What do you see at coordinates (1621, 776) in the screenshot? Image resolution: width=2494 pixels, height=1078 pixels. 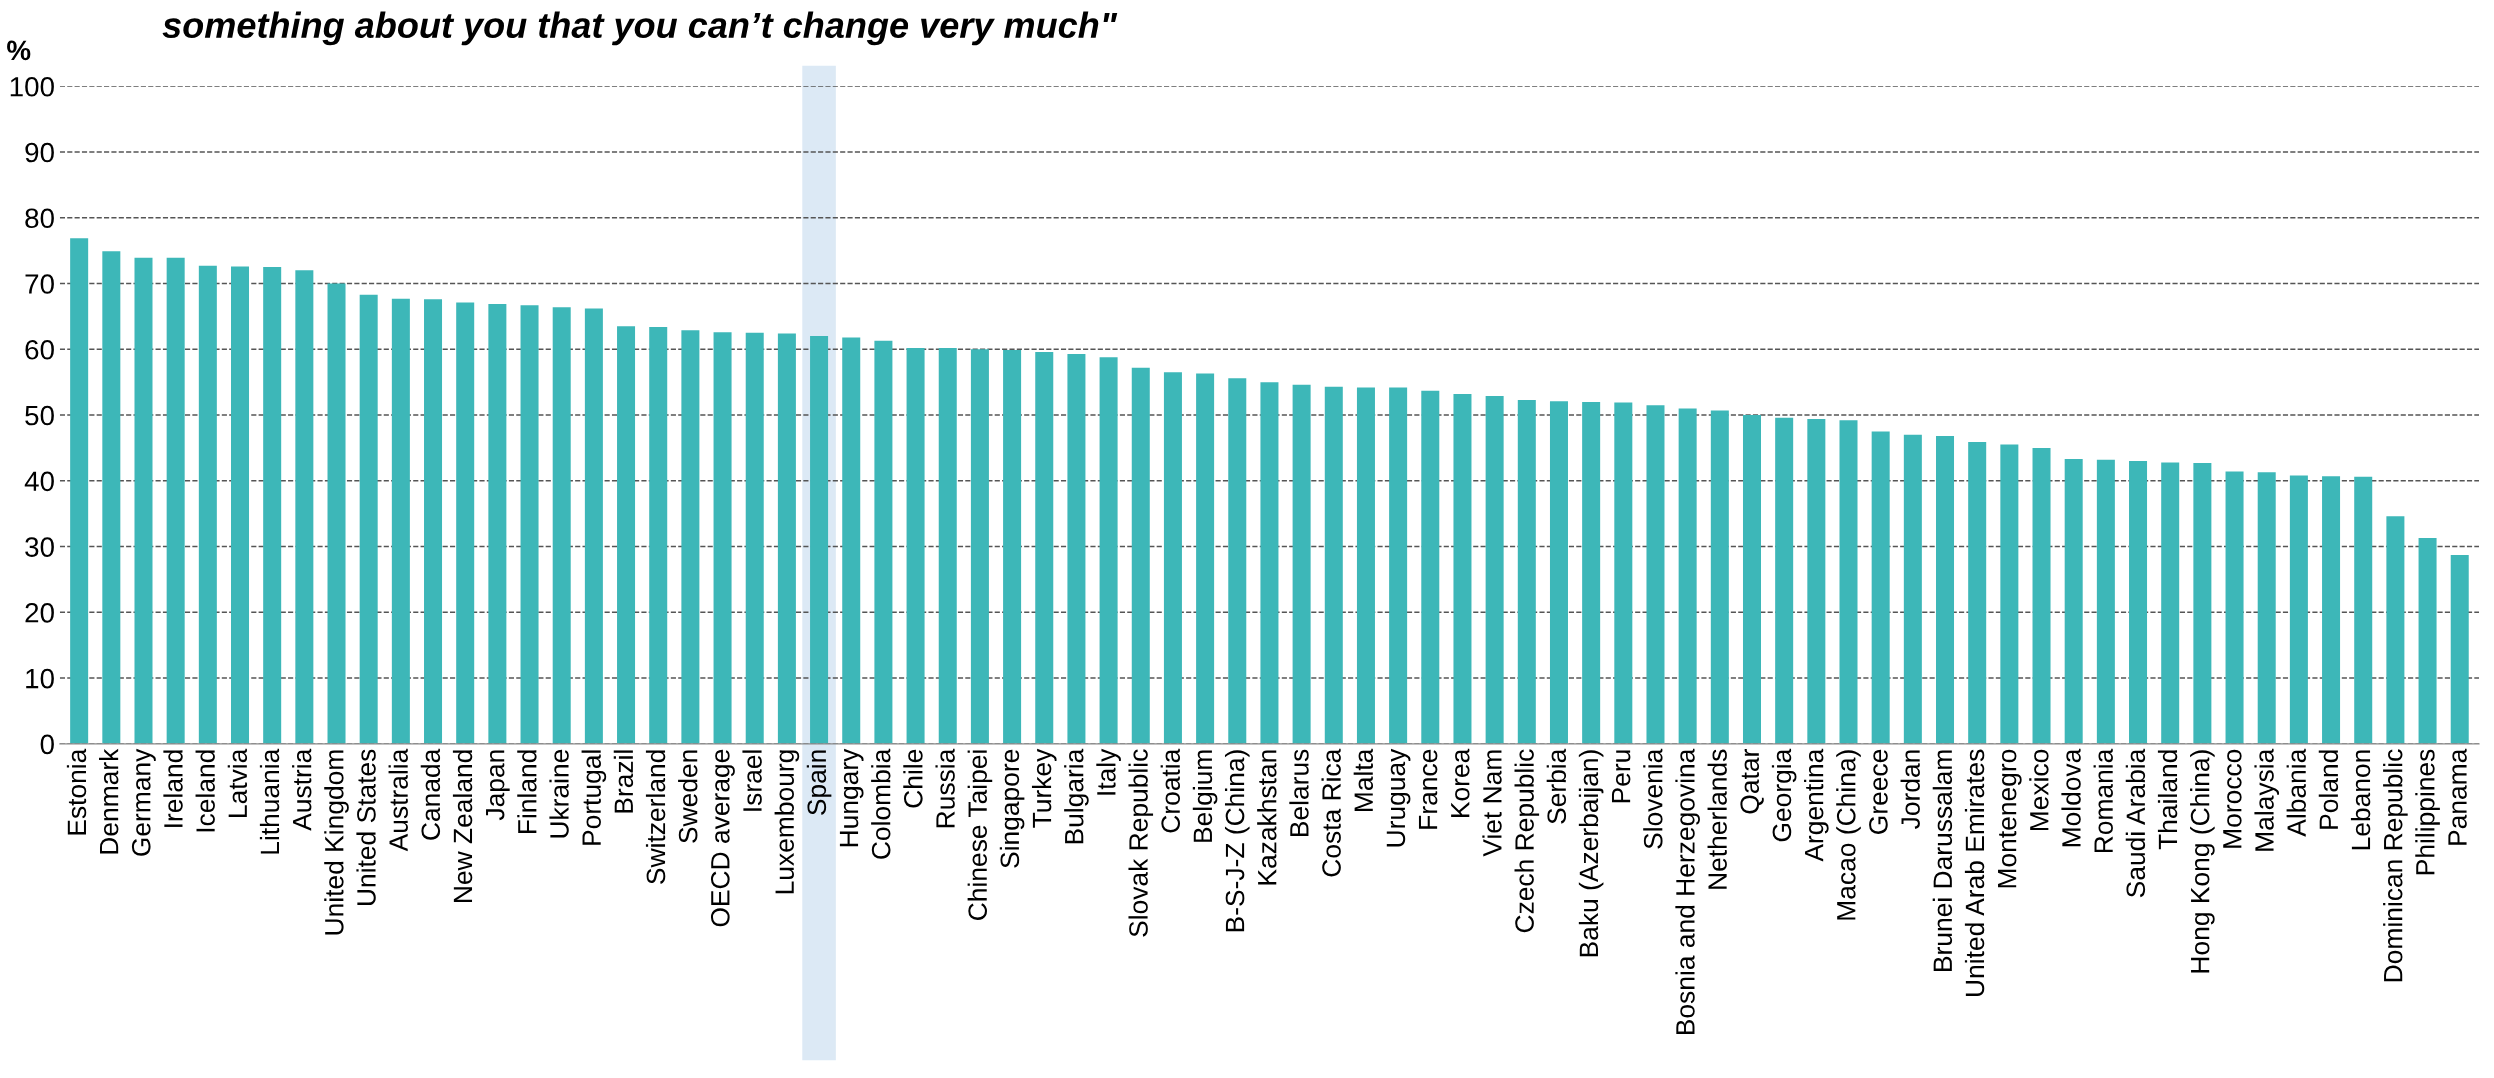 I see `x-tick-label: Peru` at bounding box center [1621, 776].